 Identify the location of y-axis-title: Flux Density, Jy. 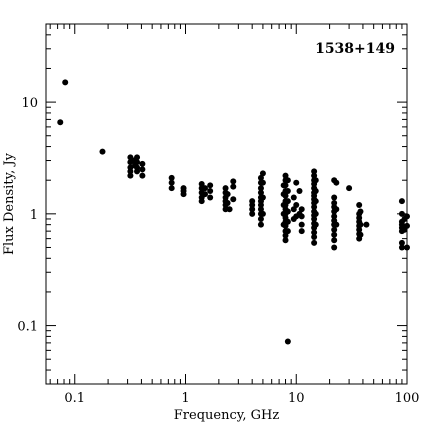
(9, 203).